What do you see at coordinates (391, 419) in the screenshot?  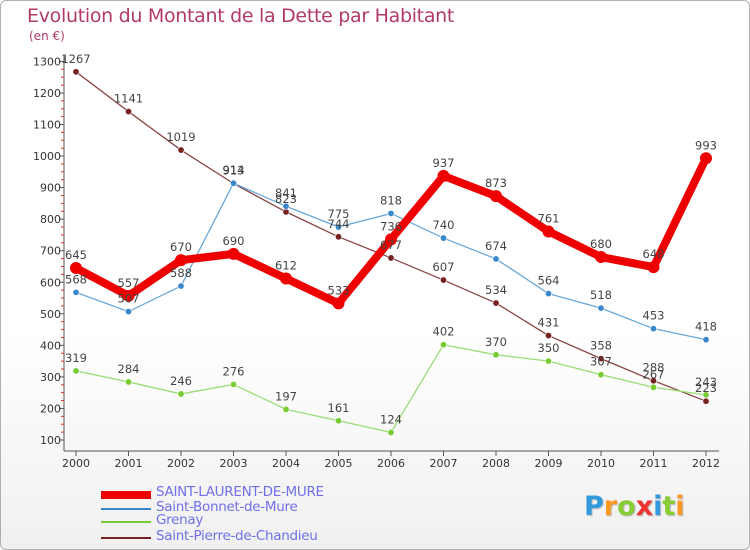 I see `data-label: 124` at bounding box center [391, 419].